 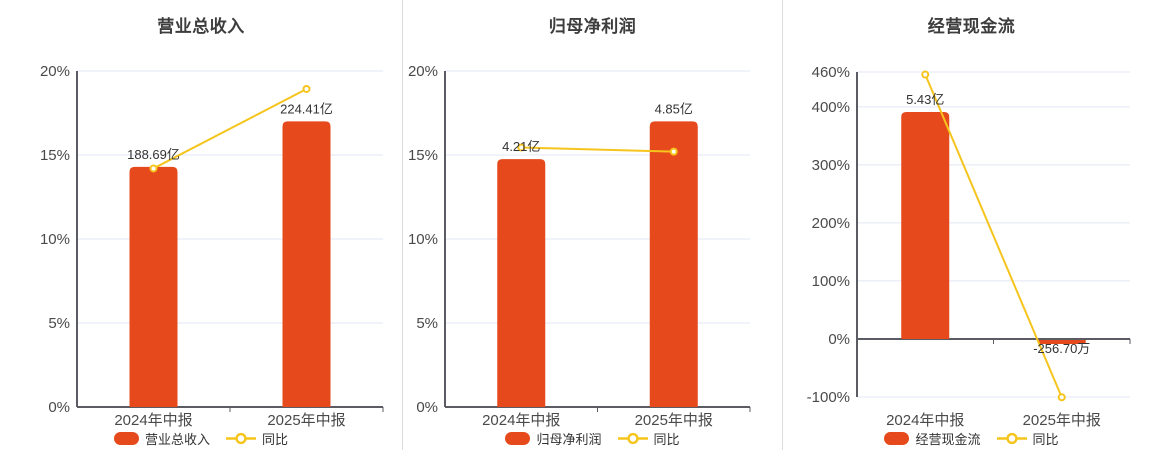 I want to click on bar-series-label: 经营现金流, so click(x=948, y=439).